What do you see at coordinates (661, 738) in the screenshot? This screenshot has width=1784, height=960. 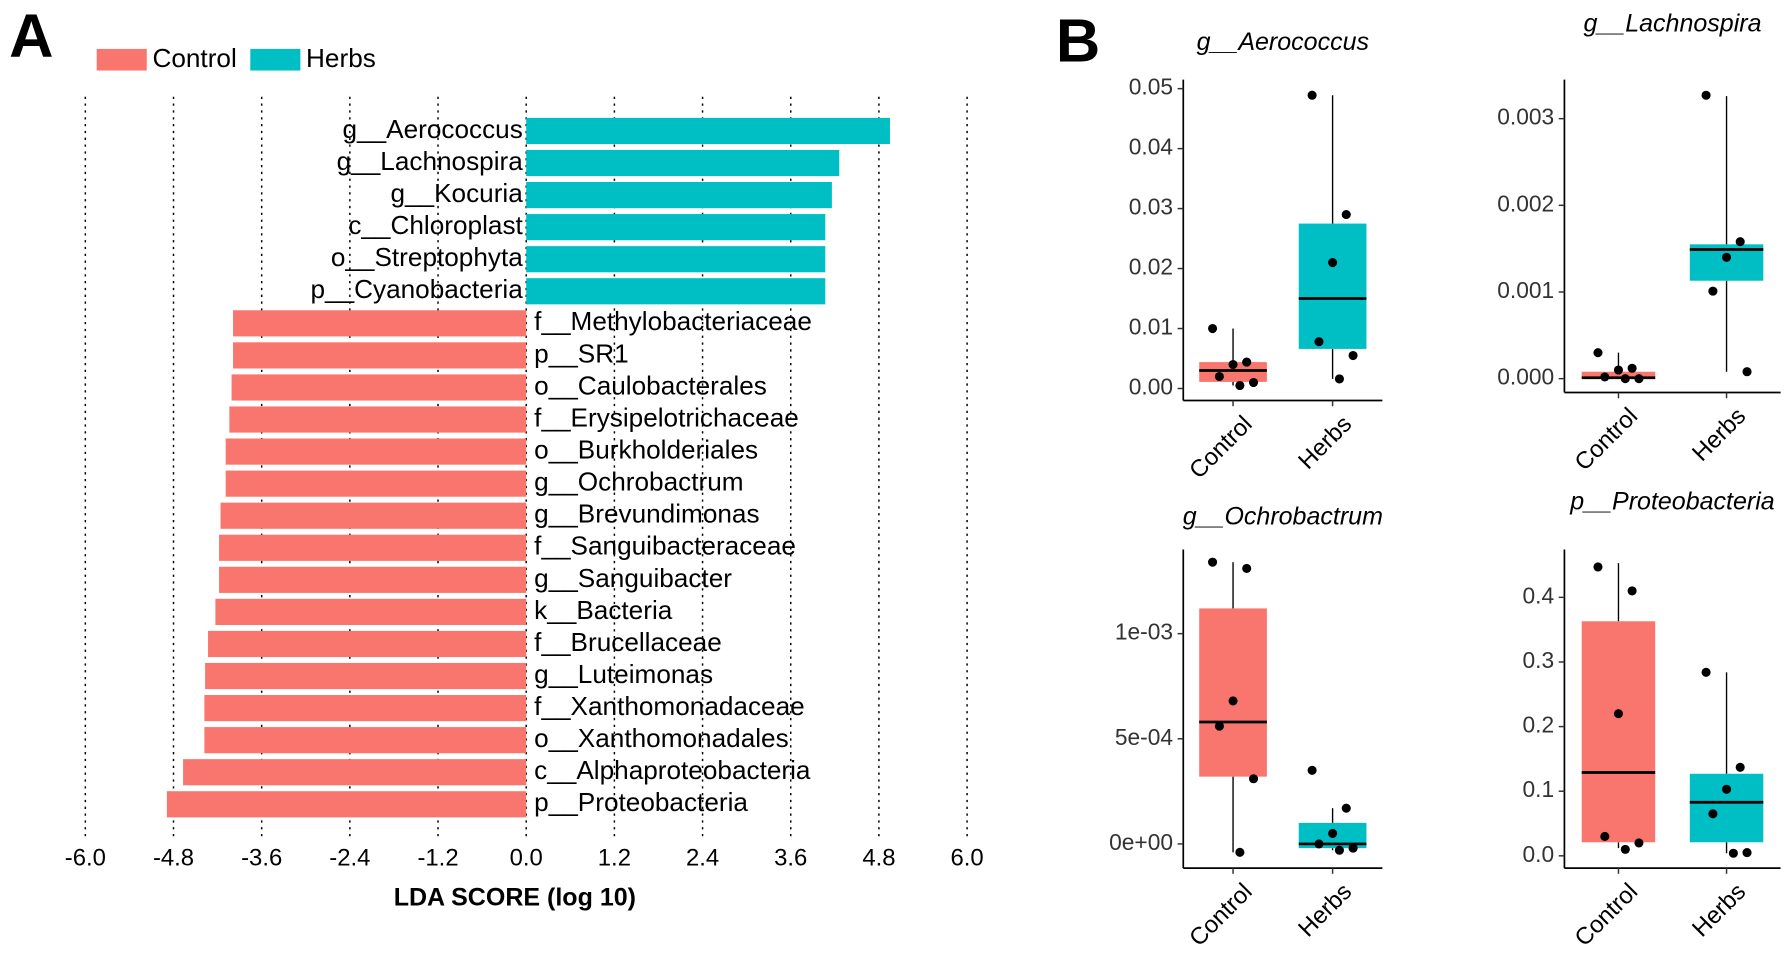 I see `category-label: o__Xanthomonadales` at bounding box center [661, 738].